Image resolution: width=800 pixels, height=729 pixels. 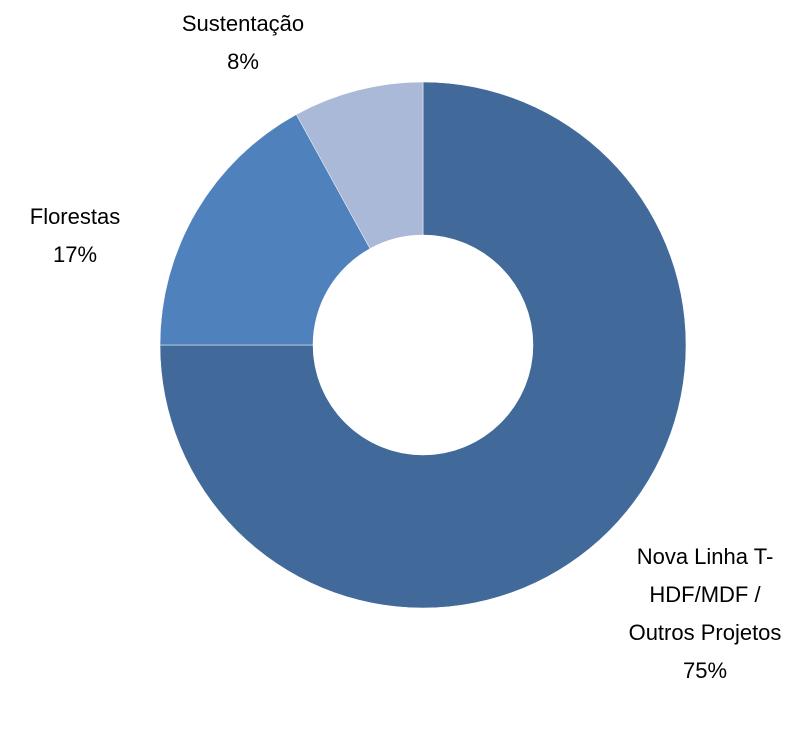 I want to click on slice-label: Florestas 17%, so click(x=75, y=236).